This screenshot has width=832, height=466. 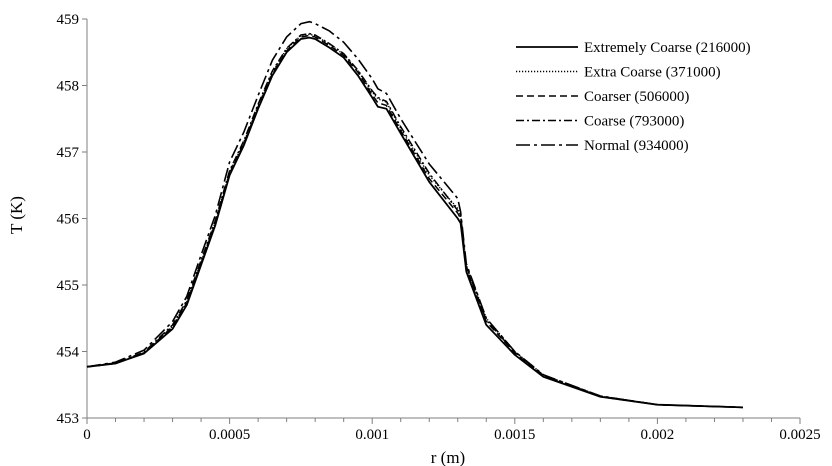 I want to click on x-tick-label: 0.002, so click(x=658, y=435).